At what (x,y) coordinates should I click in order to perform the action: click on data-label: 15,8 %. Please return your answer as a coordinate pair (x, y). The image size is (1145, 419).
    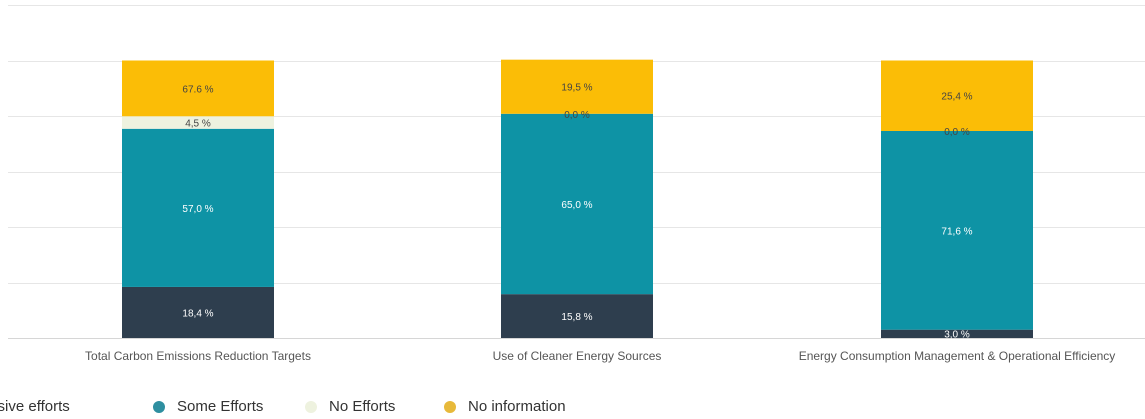
    Looking at the image, I should click on (576, 317).